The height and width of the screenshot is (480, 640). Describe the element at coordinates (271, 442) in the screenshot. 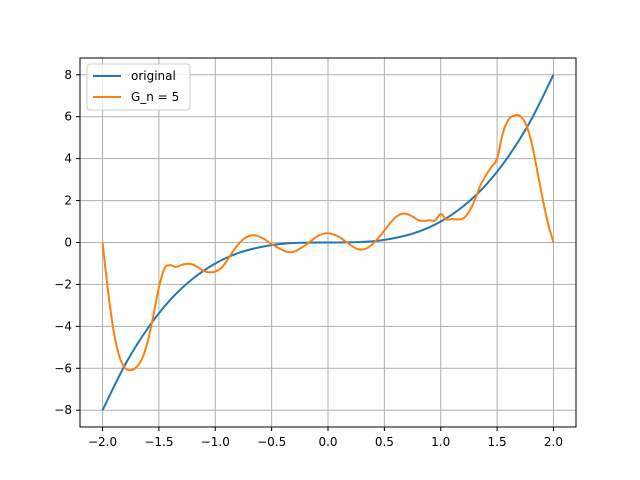

I see `x-tick-label: −0.5` at that location.